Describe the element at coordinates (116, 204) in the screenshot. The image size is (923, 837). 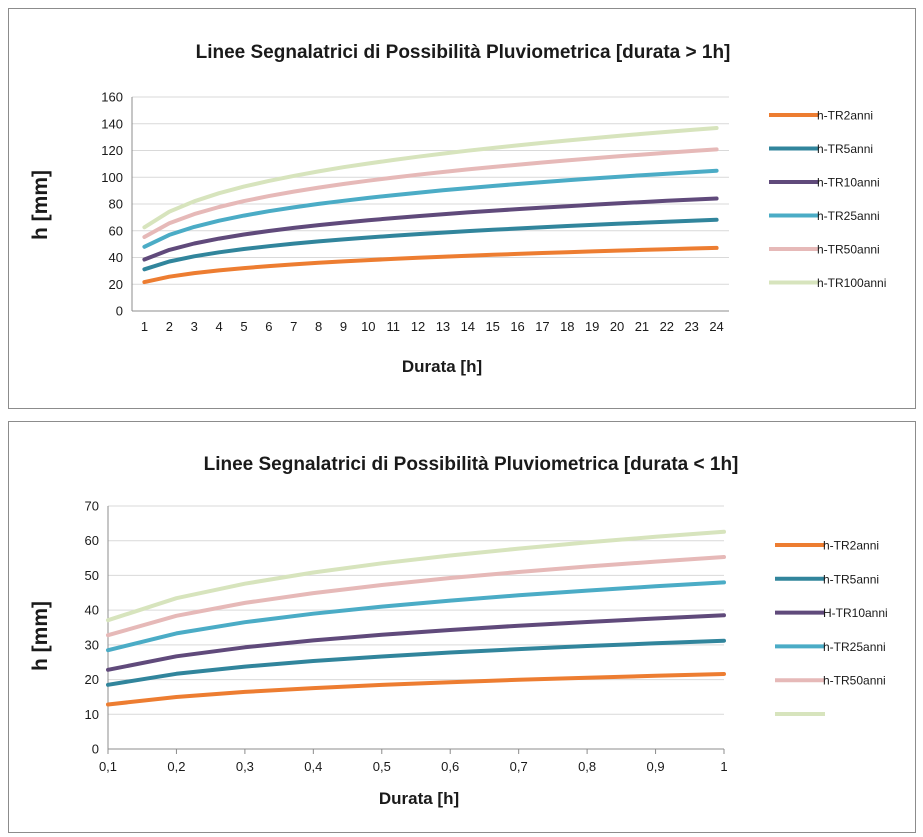
I see `y-tick-label: 80` at that location.